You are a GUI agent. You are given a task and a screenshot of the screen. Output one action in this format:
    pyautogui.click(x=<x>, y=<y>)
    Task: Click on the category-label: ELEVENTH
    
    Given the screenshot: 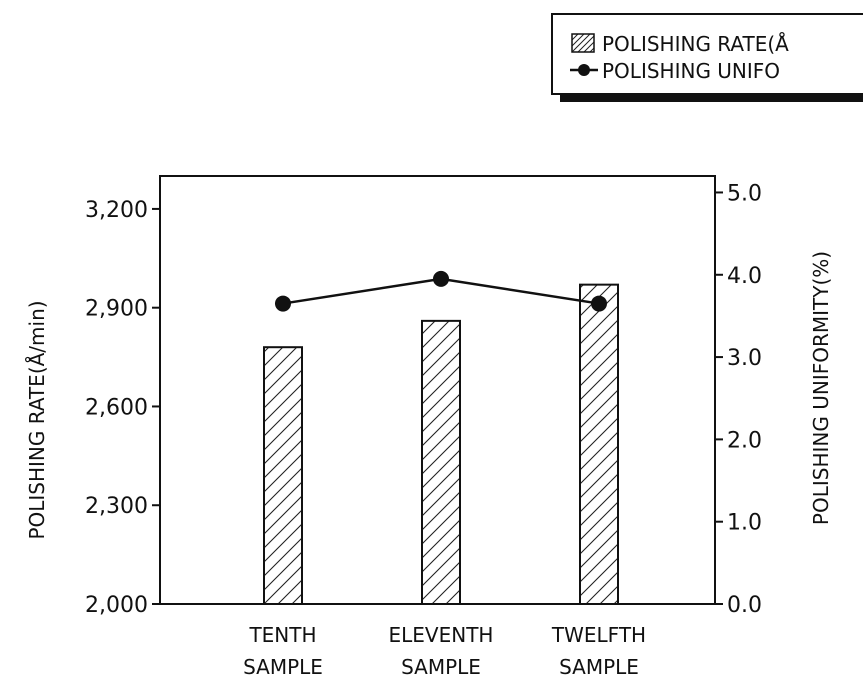 What is the action you would take?
    pyautogui.click(x=441, y=635)
    